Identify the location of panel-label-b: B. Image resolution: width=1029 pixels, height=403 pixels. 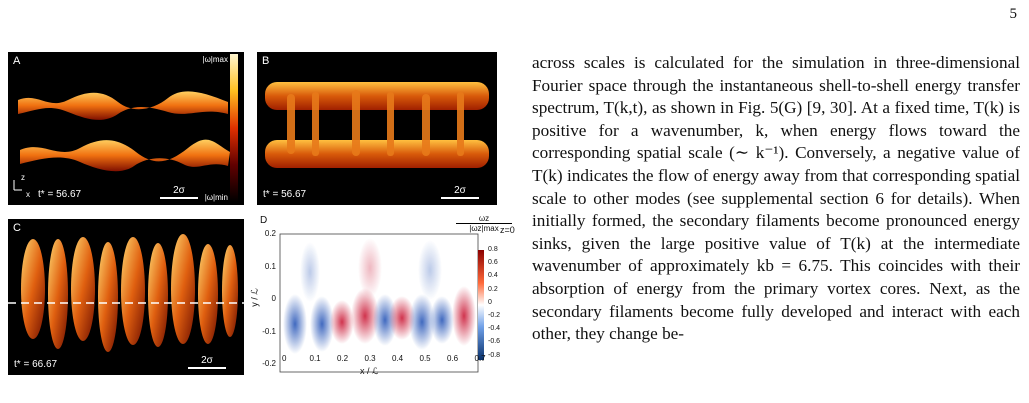
(266, 61).